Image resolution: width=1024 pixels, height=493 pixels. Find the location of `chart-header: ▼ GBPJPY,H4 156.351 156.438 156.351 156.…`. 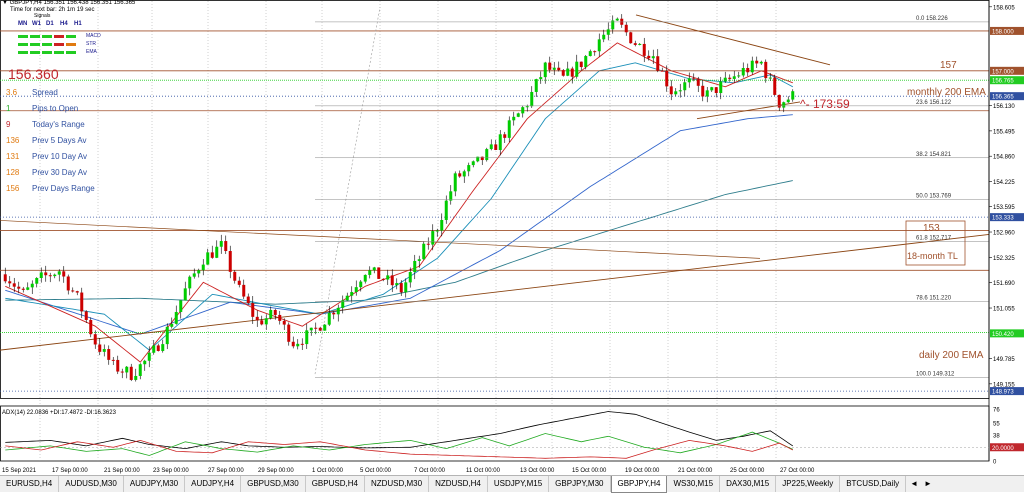

chart-header: ▼ GBPJPY,H4 156.351 156.438 156.351 156.… is located at coordinates (69, 3).